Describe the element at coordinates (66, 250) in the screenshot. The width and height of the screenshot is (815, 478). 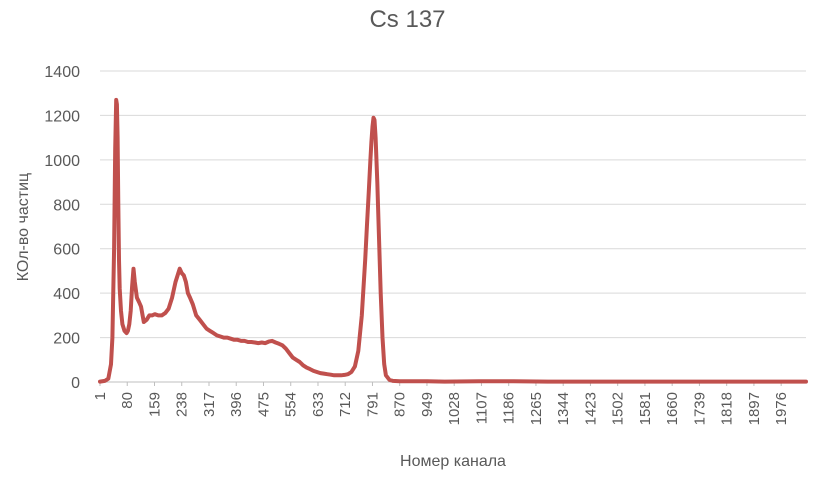
I see `y-tick-label: 600` at that location.